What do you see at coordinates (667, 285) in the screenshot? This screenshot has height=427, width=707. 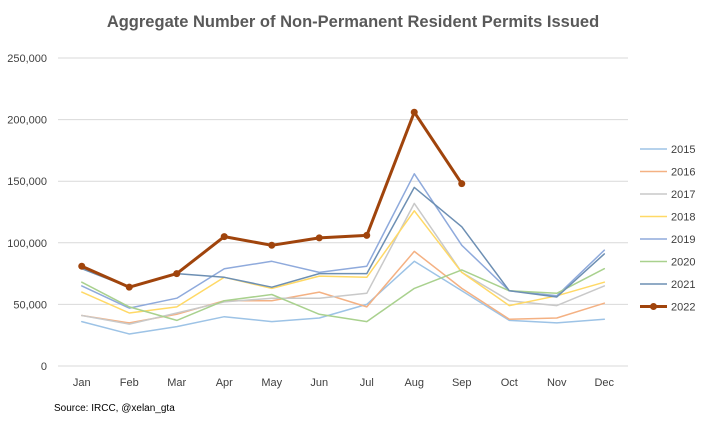 I see `legend-item: 2021` at bounding box center [667, 285].